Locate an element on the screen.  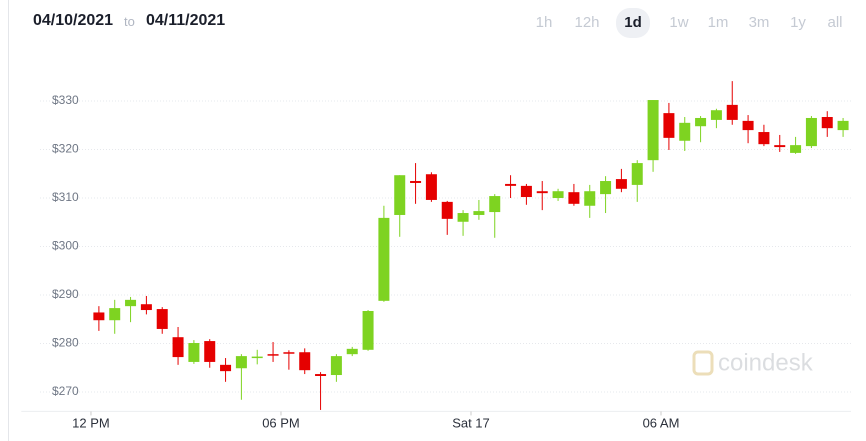
y-tick-label: $320 is located at coordinates (65, 149).